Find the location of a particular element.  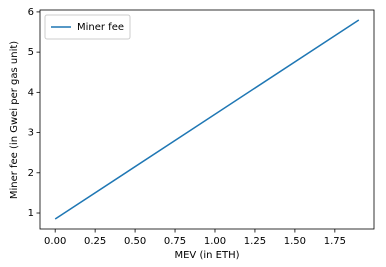

x-tick-label: 0.25 is located at coordinates (95, 241).